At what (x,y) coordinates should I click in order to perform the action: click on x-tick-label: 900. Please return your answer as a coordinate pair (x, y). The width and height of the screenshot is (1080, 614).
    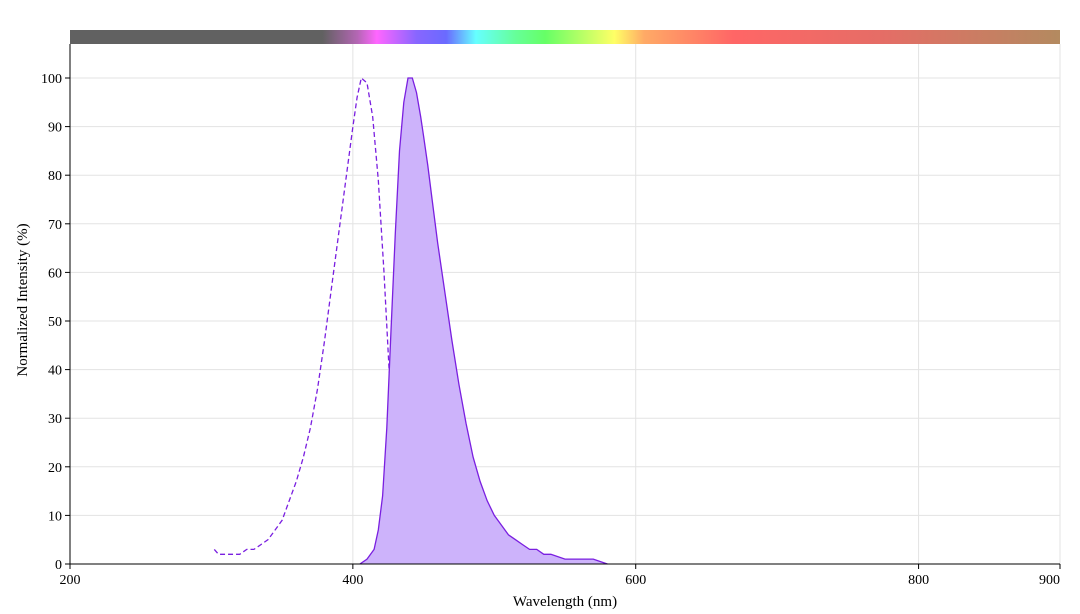
    Looking at the image, I should click on (1049, 580).